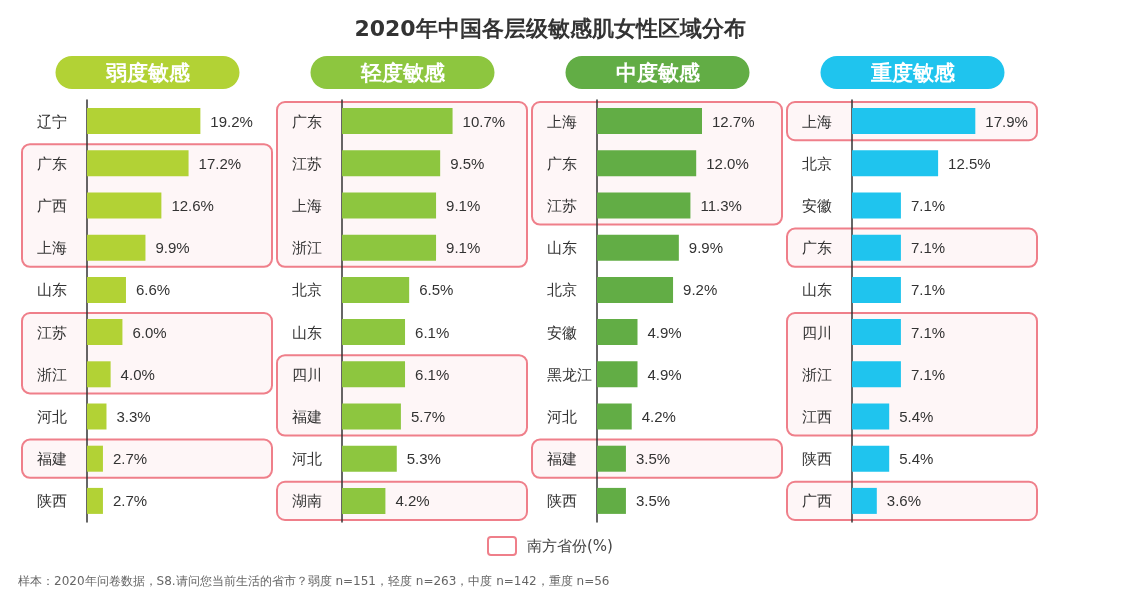 The width and height of the screenshot is (1145, 596). Describe the element at coordinates (402, 72) in the screenshot. I see `chart-title: 轻度敏感` at that location.